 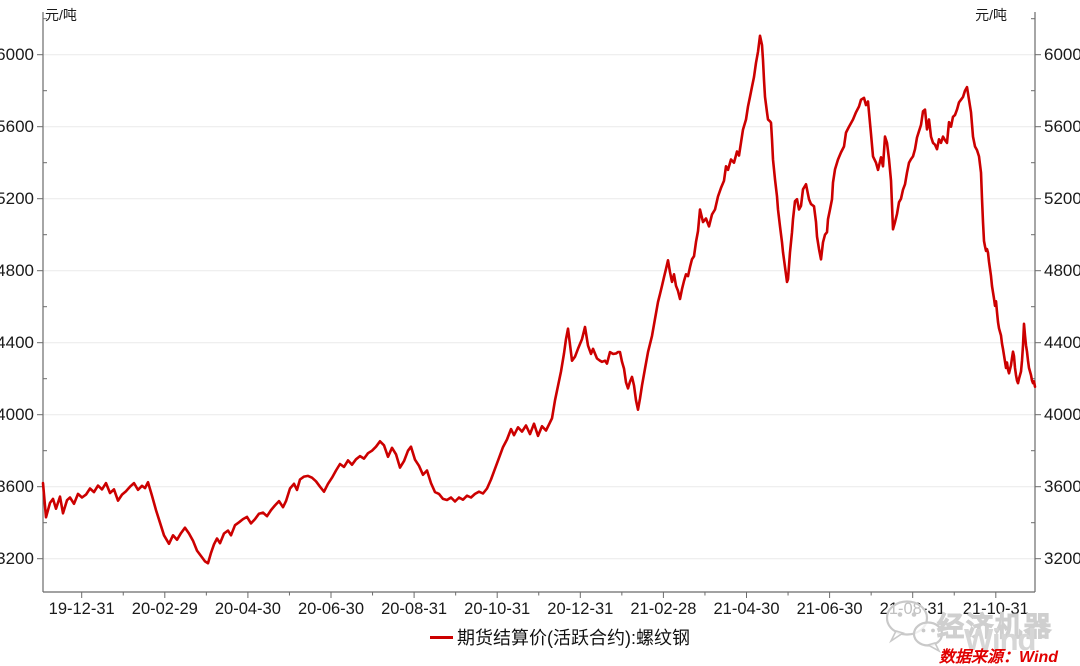 What do you see at coordinates (663, 609) in the screenshot?
I see `x-tick-label: 21-02-28` at bounding box center [663, 609].